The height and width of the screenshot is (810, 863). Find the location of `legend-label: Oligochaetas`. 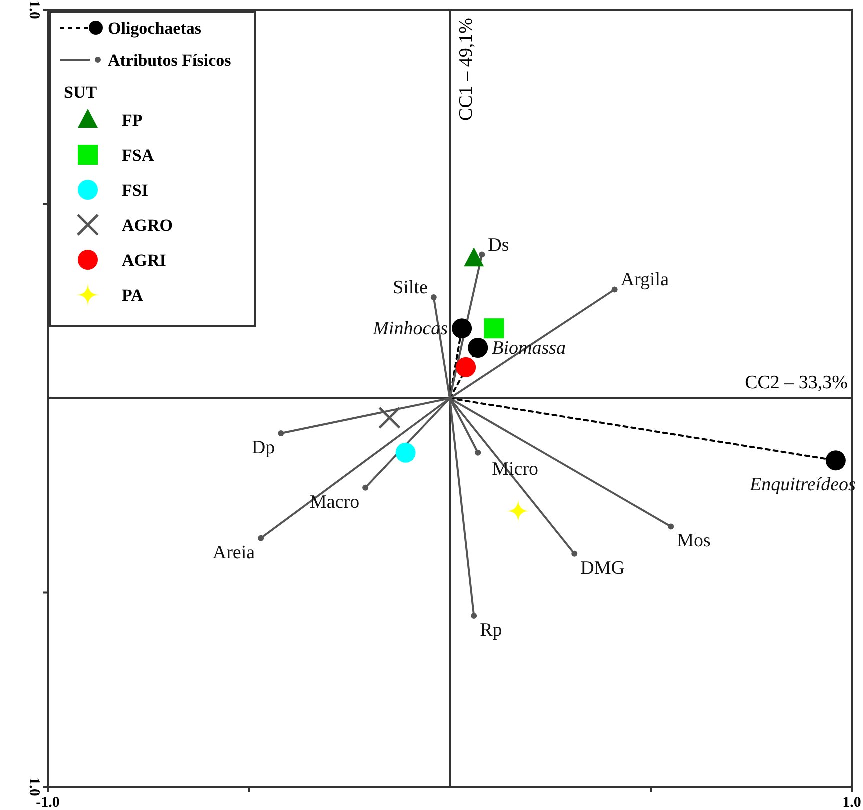

legend-label: Oligochaetas is located at coordinates (155, 28).